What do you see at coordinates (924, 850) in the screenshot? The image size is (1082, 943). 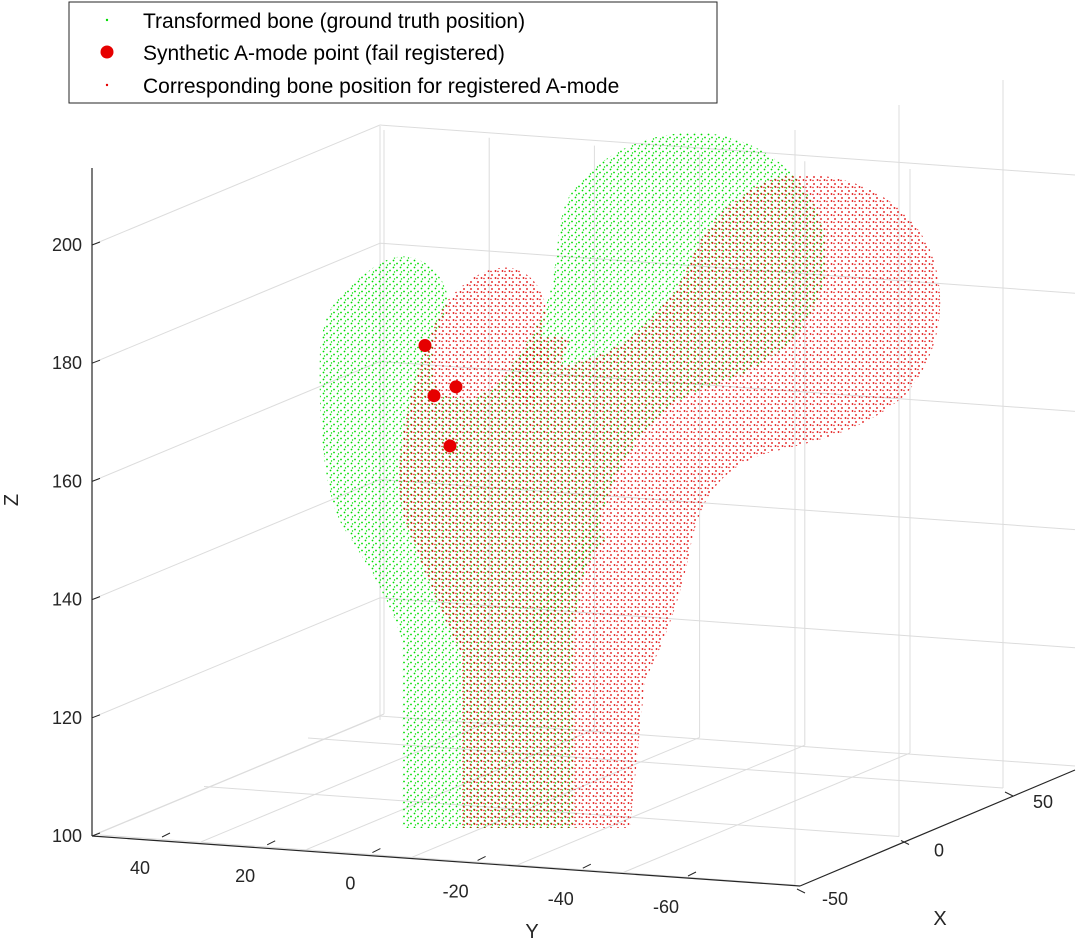 I see `x-axis-ticks: -50 0 50` at bounding box center [924, 850].